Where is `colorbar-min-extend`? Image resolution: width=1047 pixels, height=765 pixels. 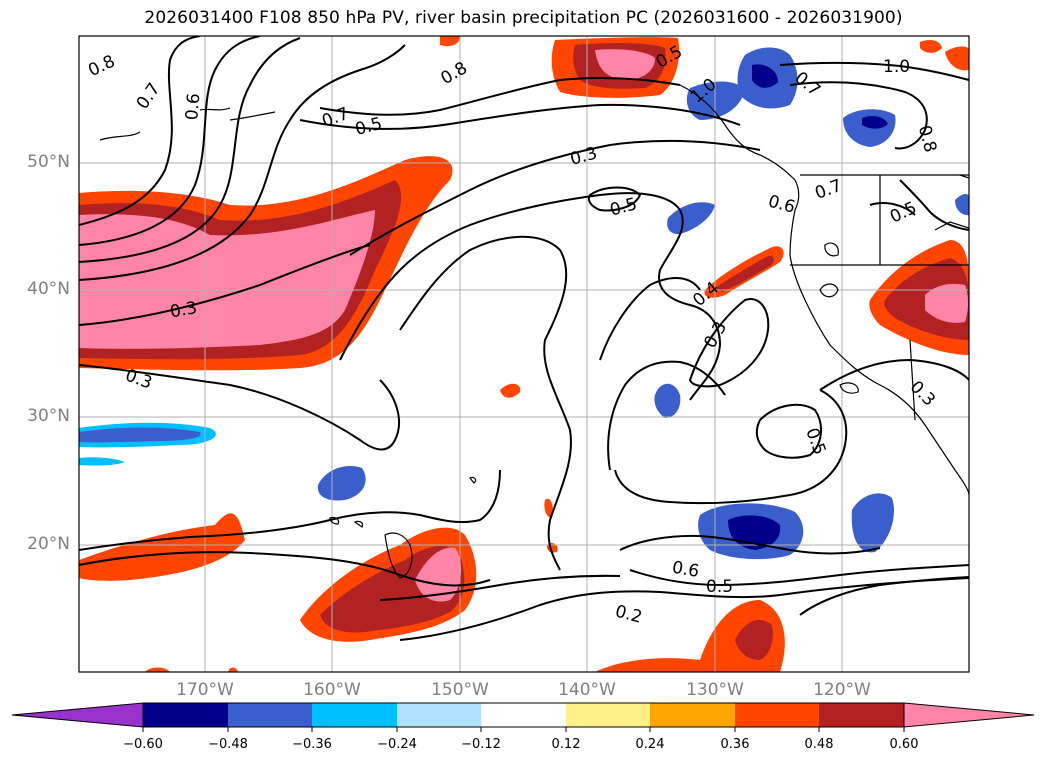 colorbar-min-extend is located at coordinates (77, 715).